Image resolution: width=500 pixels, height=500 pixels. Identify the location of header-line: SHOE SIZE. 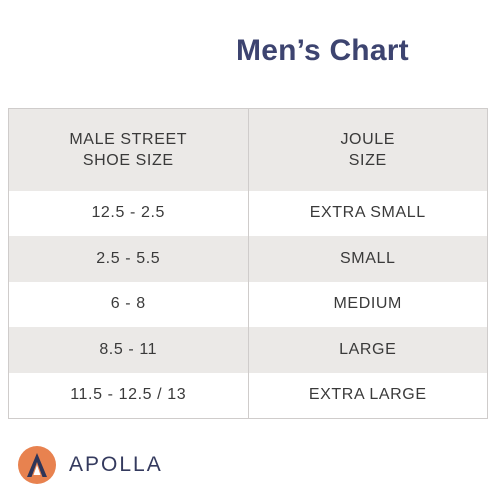
(128, 160).